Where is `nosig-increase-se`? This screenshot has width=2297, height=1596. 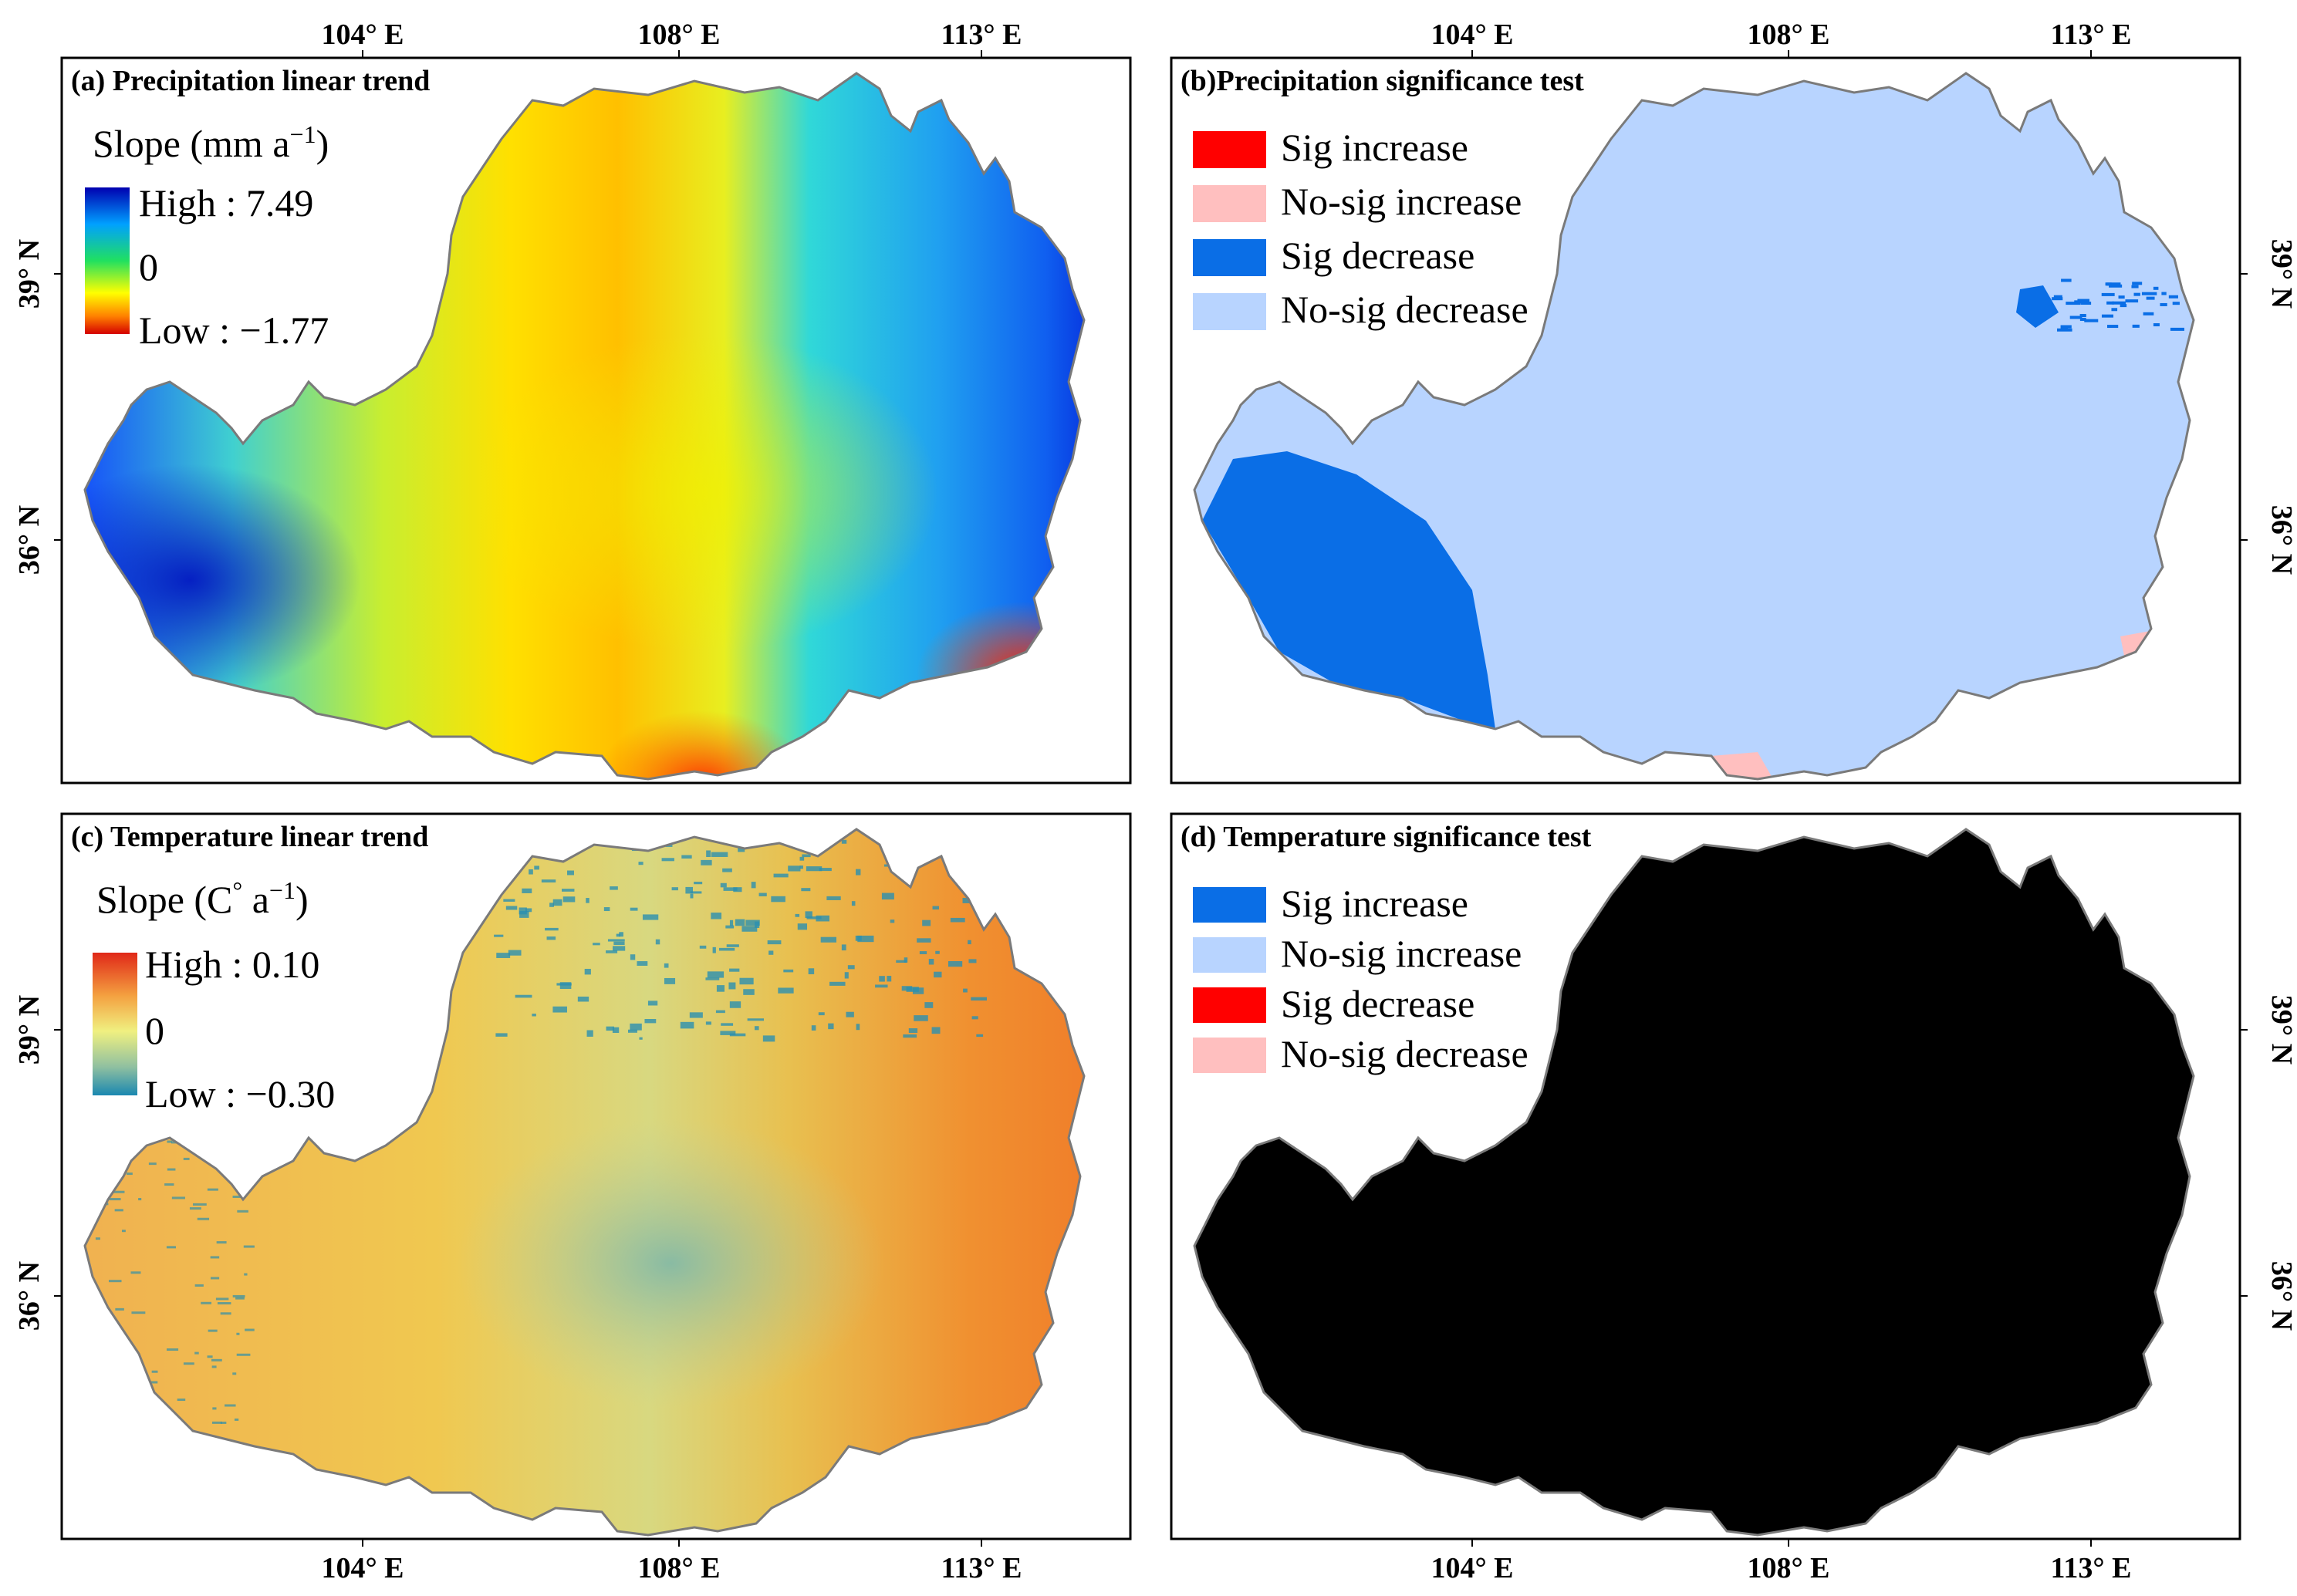 nosig-increase-se is located at coordinates (2143, 652).